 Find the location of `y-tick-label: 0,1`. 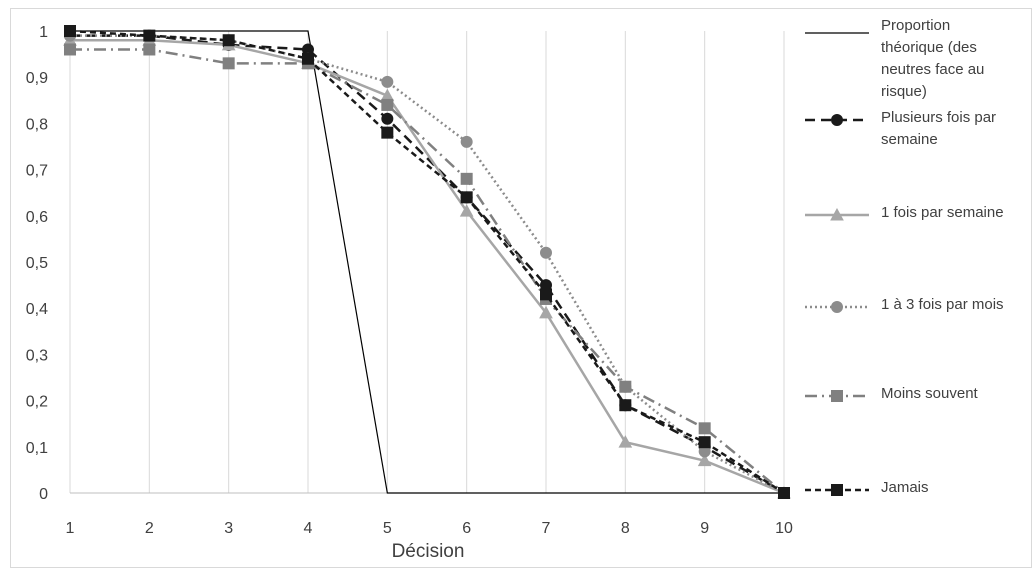

y-tick-label: 0,1 is located at coordinates (37, 448).